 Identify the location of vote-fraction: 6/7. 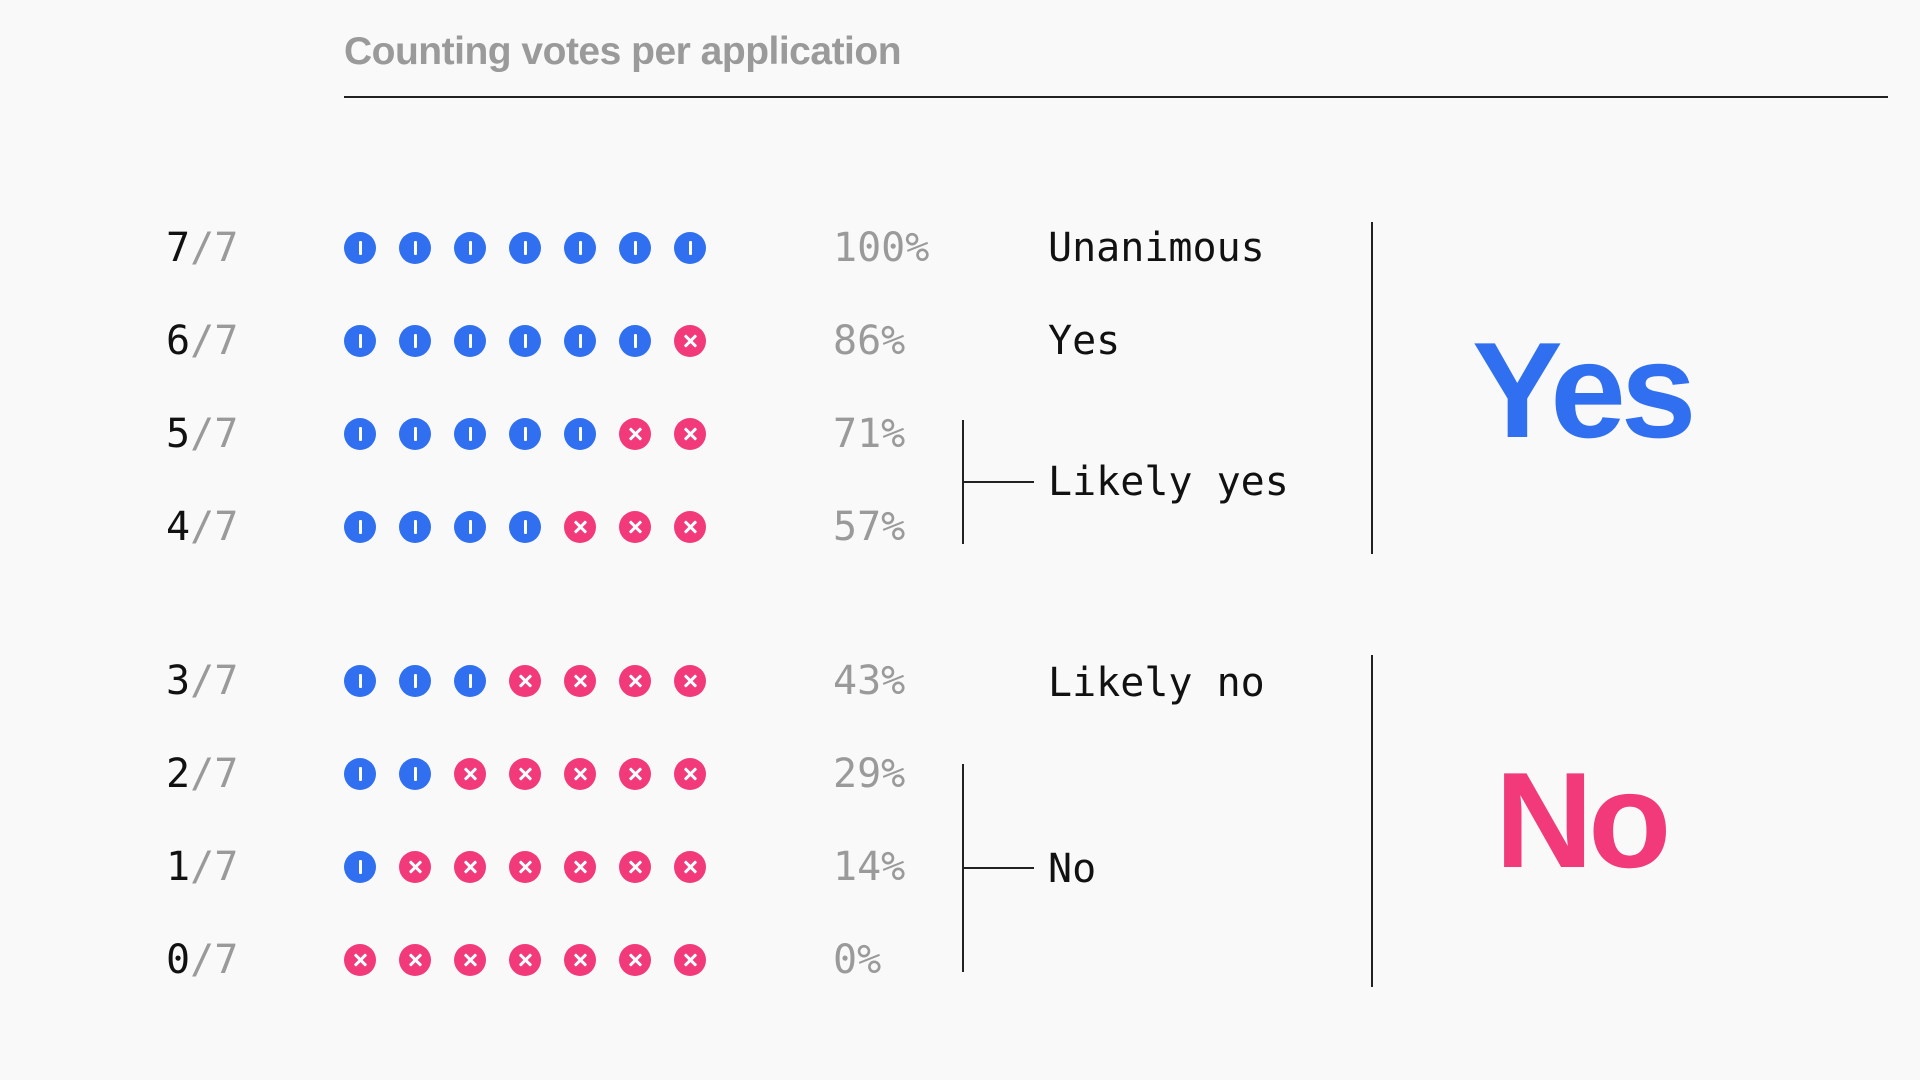
(202, 341).